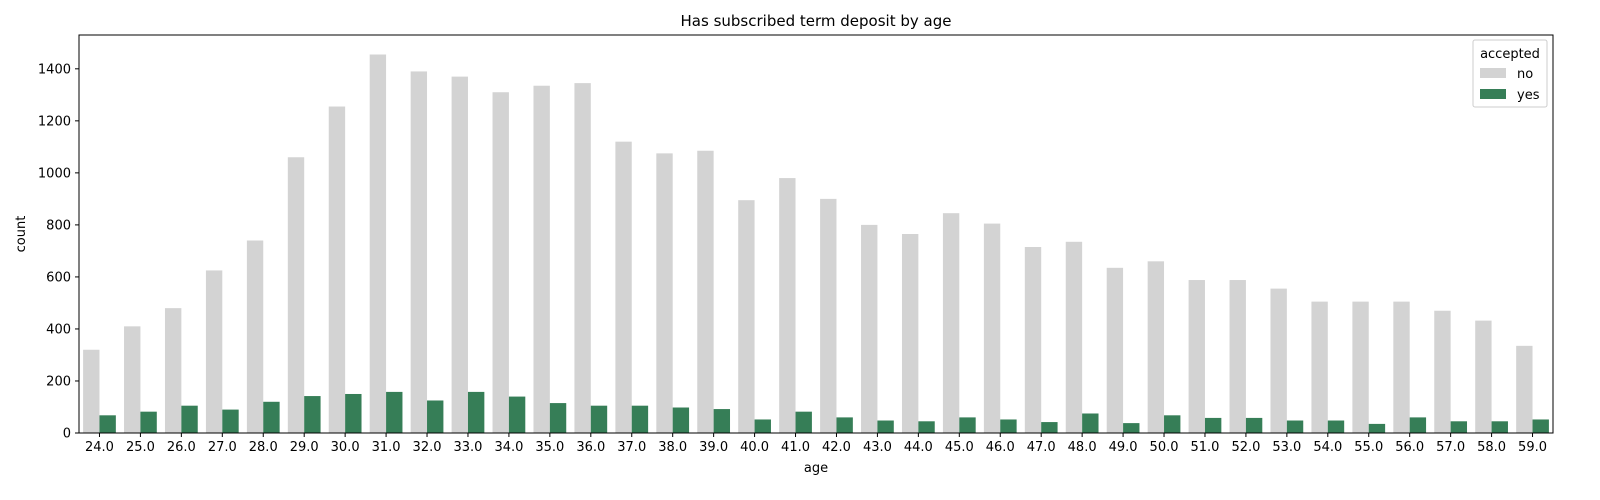 Image resolution: width=1600 pixels, height=500 pixels. Describe the element at coordinates (1499, 427) in the screenshot. I see `bar-yes-58.0` at that location.